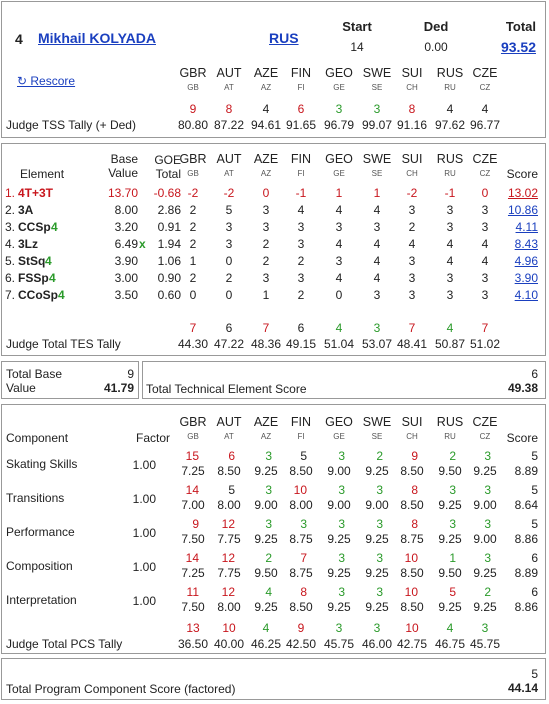 The height and width of the screenshot is (704, 549). What do you see at coordinates (522, 193) in the screenshot?
I see `element-score-link: 13.02` at bounding box center [522, 193].